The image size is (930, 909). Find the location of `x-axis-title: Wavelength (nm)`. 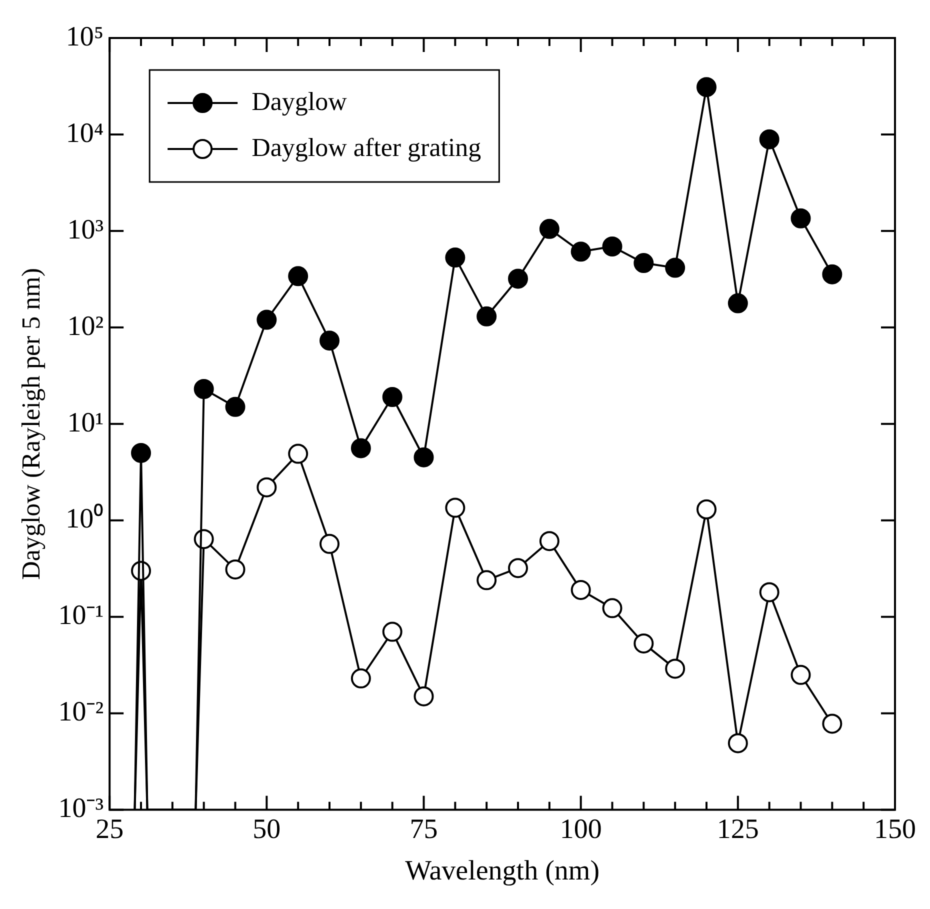

x-axis-title: Wavelength (nm) is located at coordinates (502, 871).